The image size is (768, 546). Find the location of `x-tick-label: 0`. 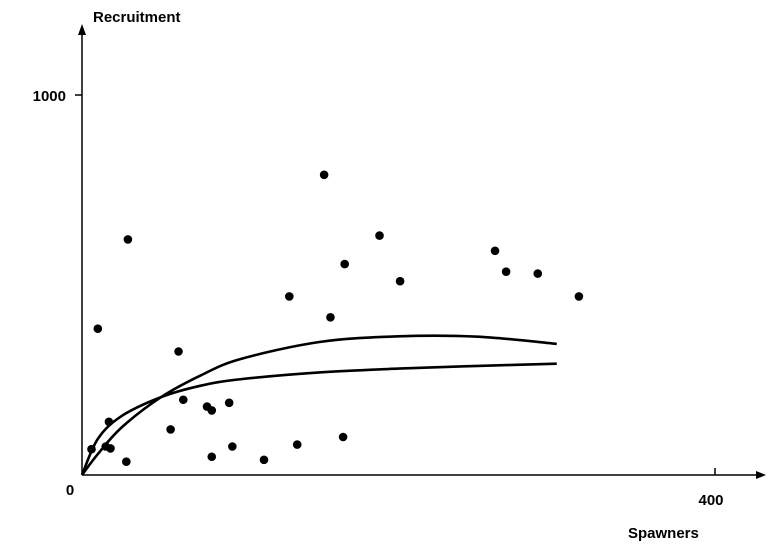

x-tick-label: 0 is located at coordinates (70, 490).